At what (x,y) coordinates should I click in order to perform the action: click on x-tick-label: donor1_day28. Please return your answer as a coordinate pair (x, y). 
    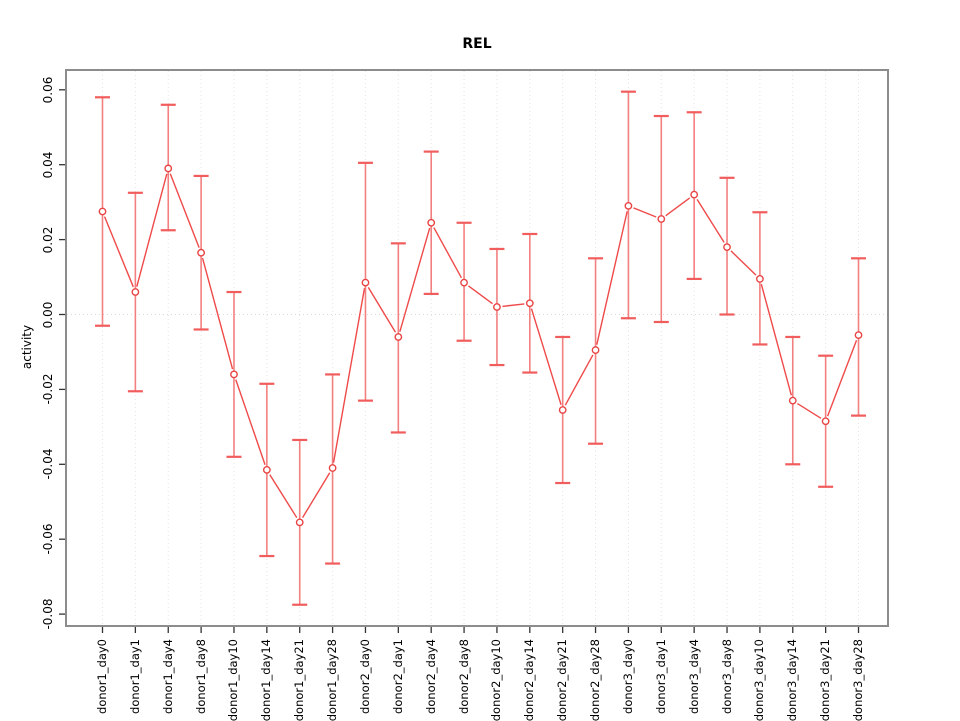
    Looking at the image, I should click on (332, 680).